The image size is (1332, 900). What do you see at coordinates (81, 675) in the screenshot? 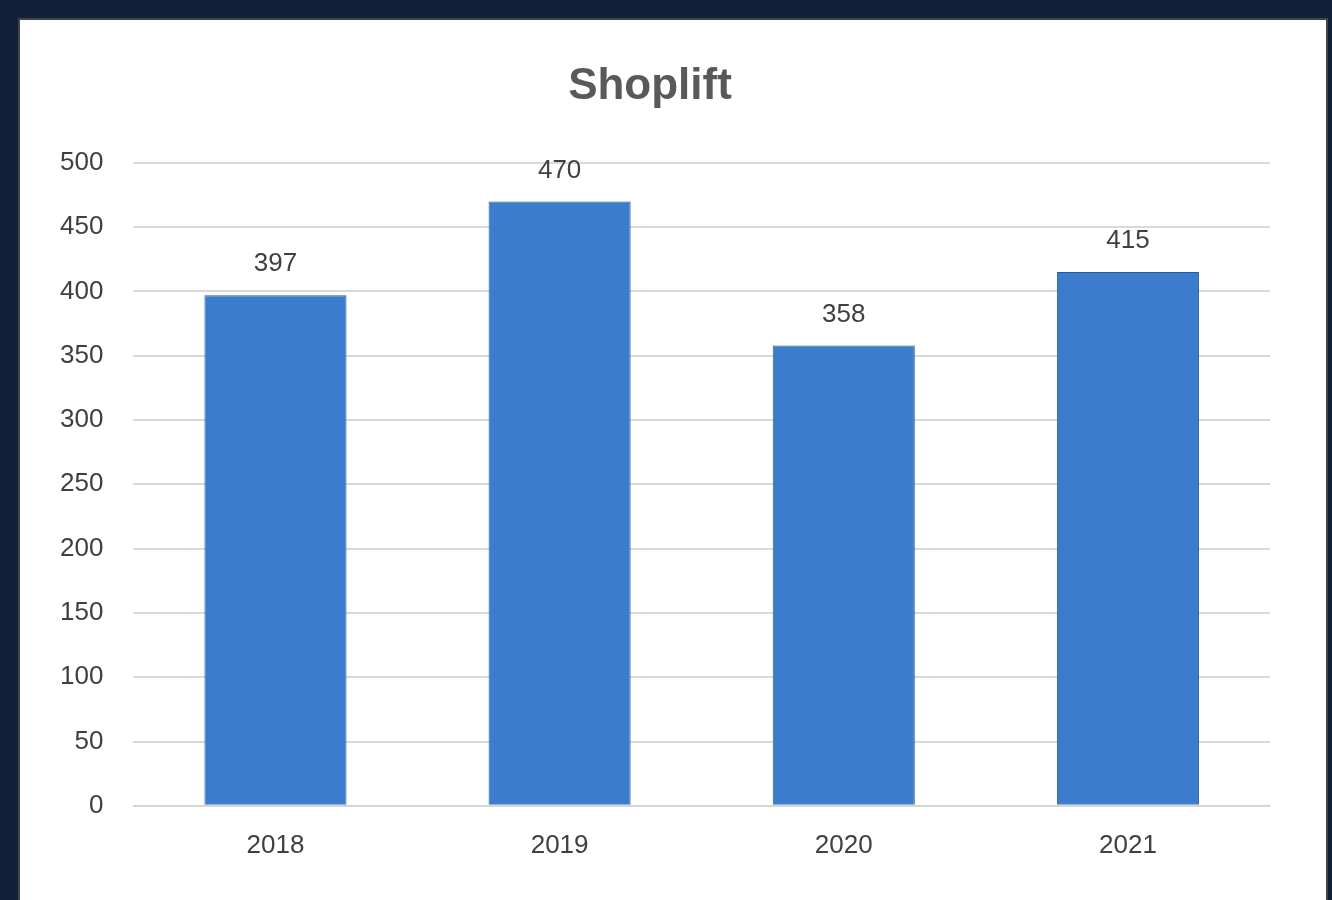
I see `y-tick-label: 100` at bounding box center [81, 675].